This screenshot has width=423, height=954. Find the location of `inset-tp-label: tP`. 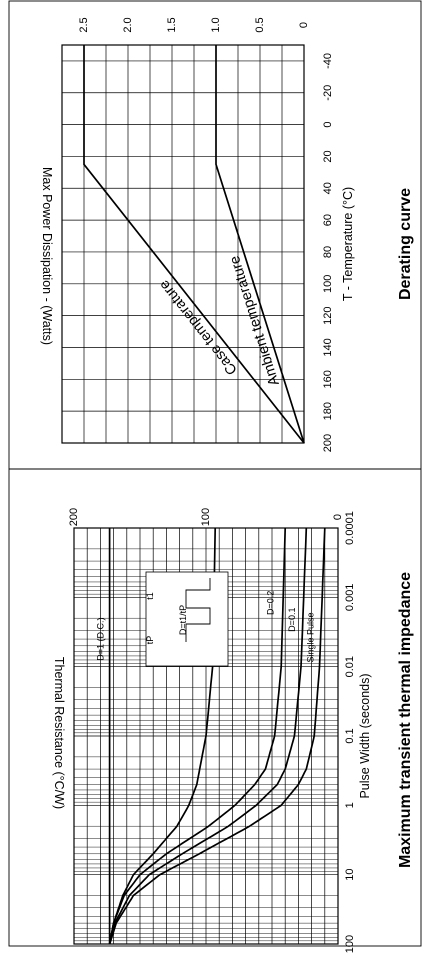

inset-tp-label: tP is located at coordinates (150, 640).